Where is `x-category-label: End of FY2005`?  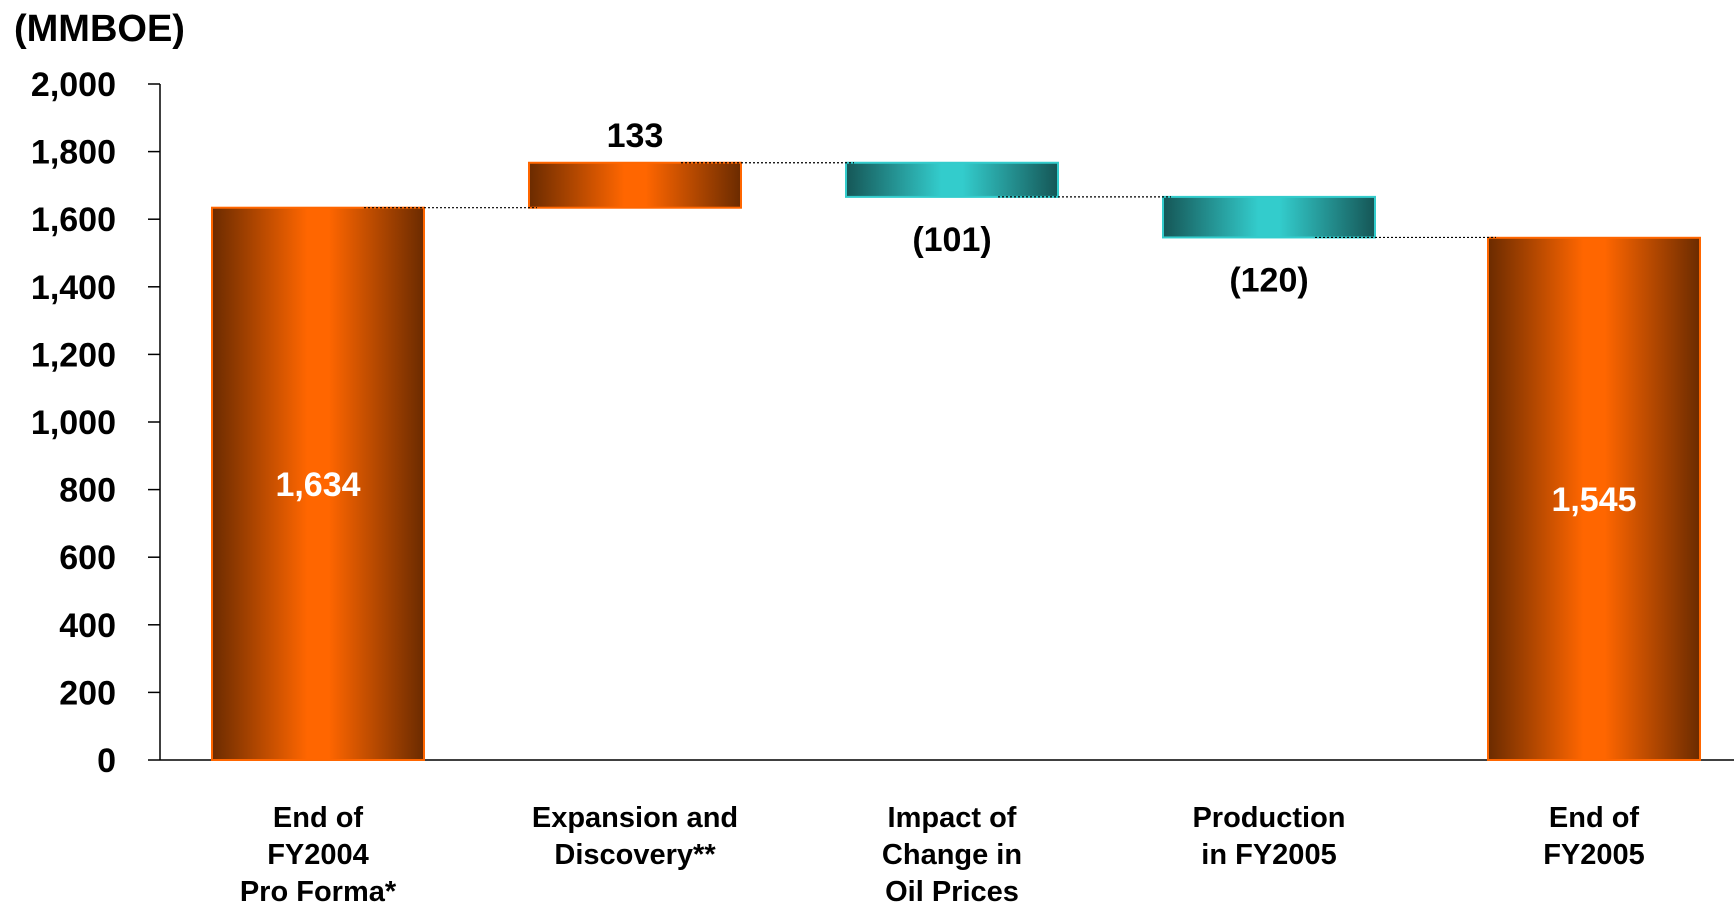 x-category-label: End of FY2005 is located at coordinates (1594, 837).